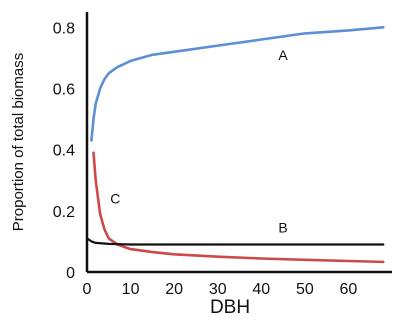  Describe the element at coordinates (235, 241) in the screenshot. I see `series-line-b` at that location.